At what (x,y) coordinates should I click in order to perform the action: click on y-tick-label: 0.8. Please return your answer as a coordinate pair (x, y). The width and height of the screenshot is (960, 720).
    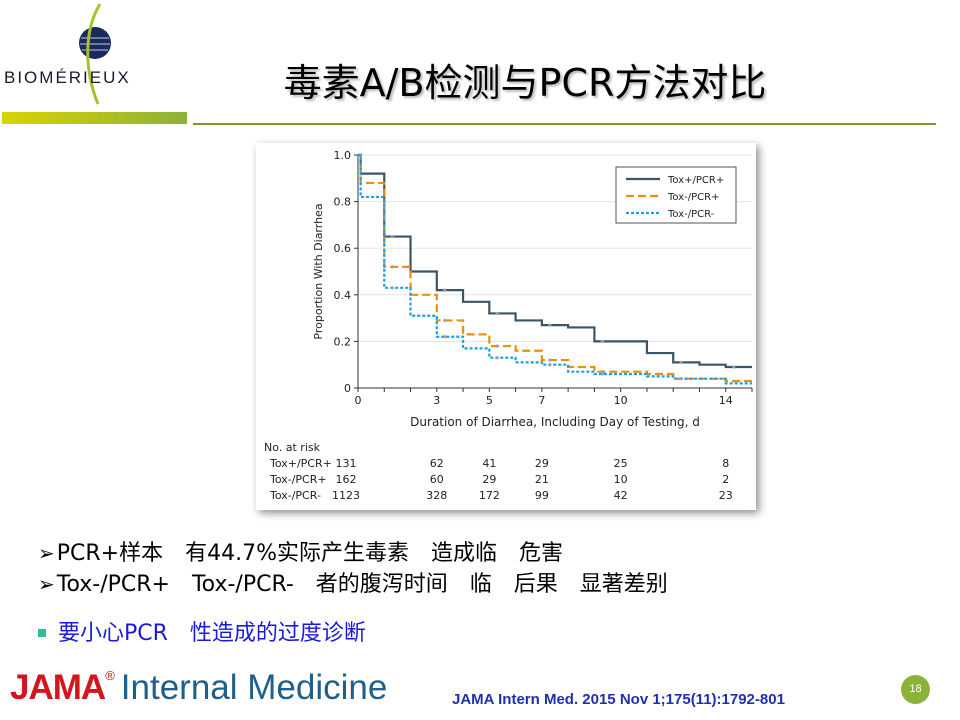
    Looking at the image, I should click on (343, 202).